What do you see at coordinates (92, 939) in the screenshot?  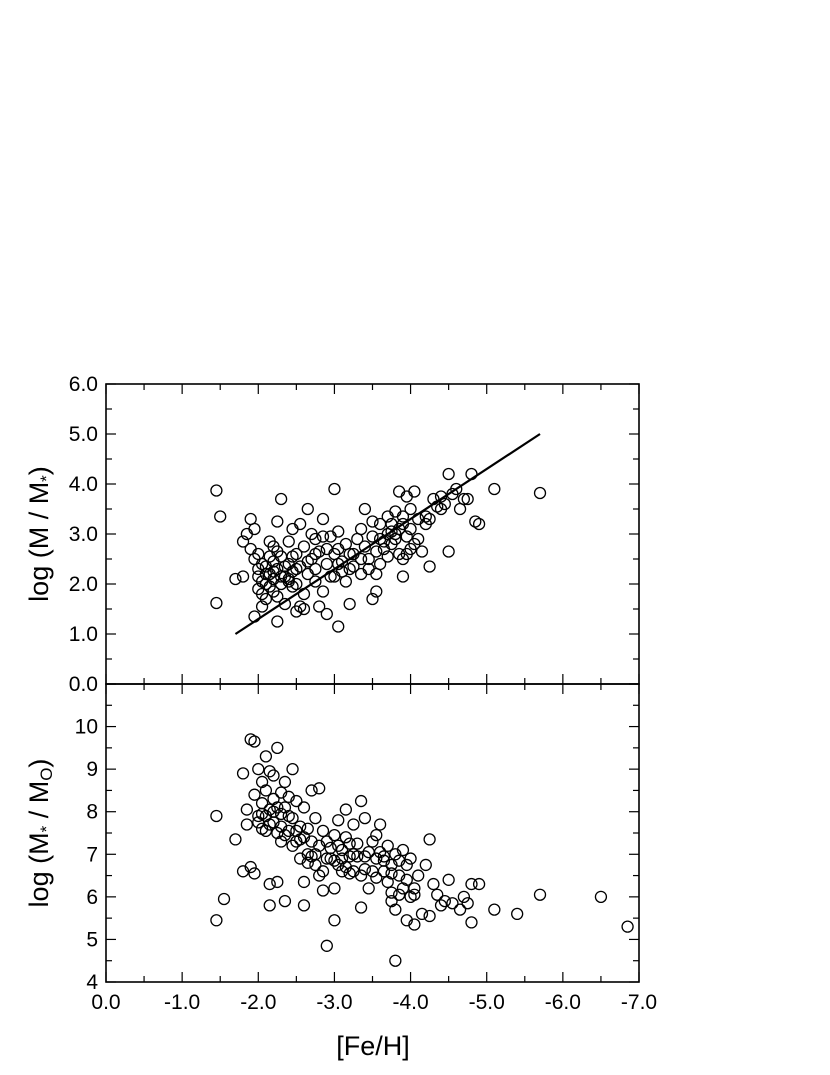 I see `bottom-y-tick-label: 5` at bounding box center [92, 939].